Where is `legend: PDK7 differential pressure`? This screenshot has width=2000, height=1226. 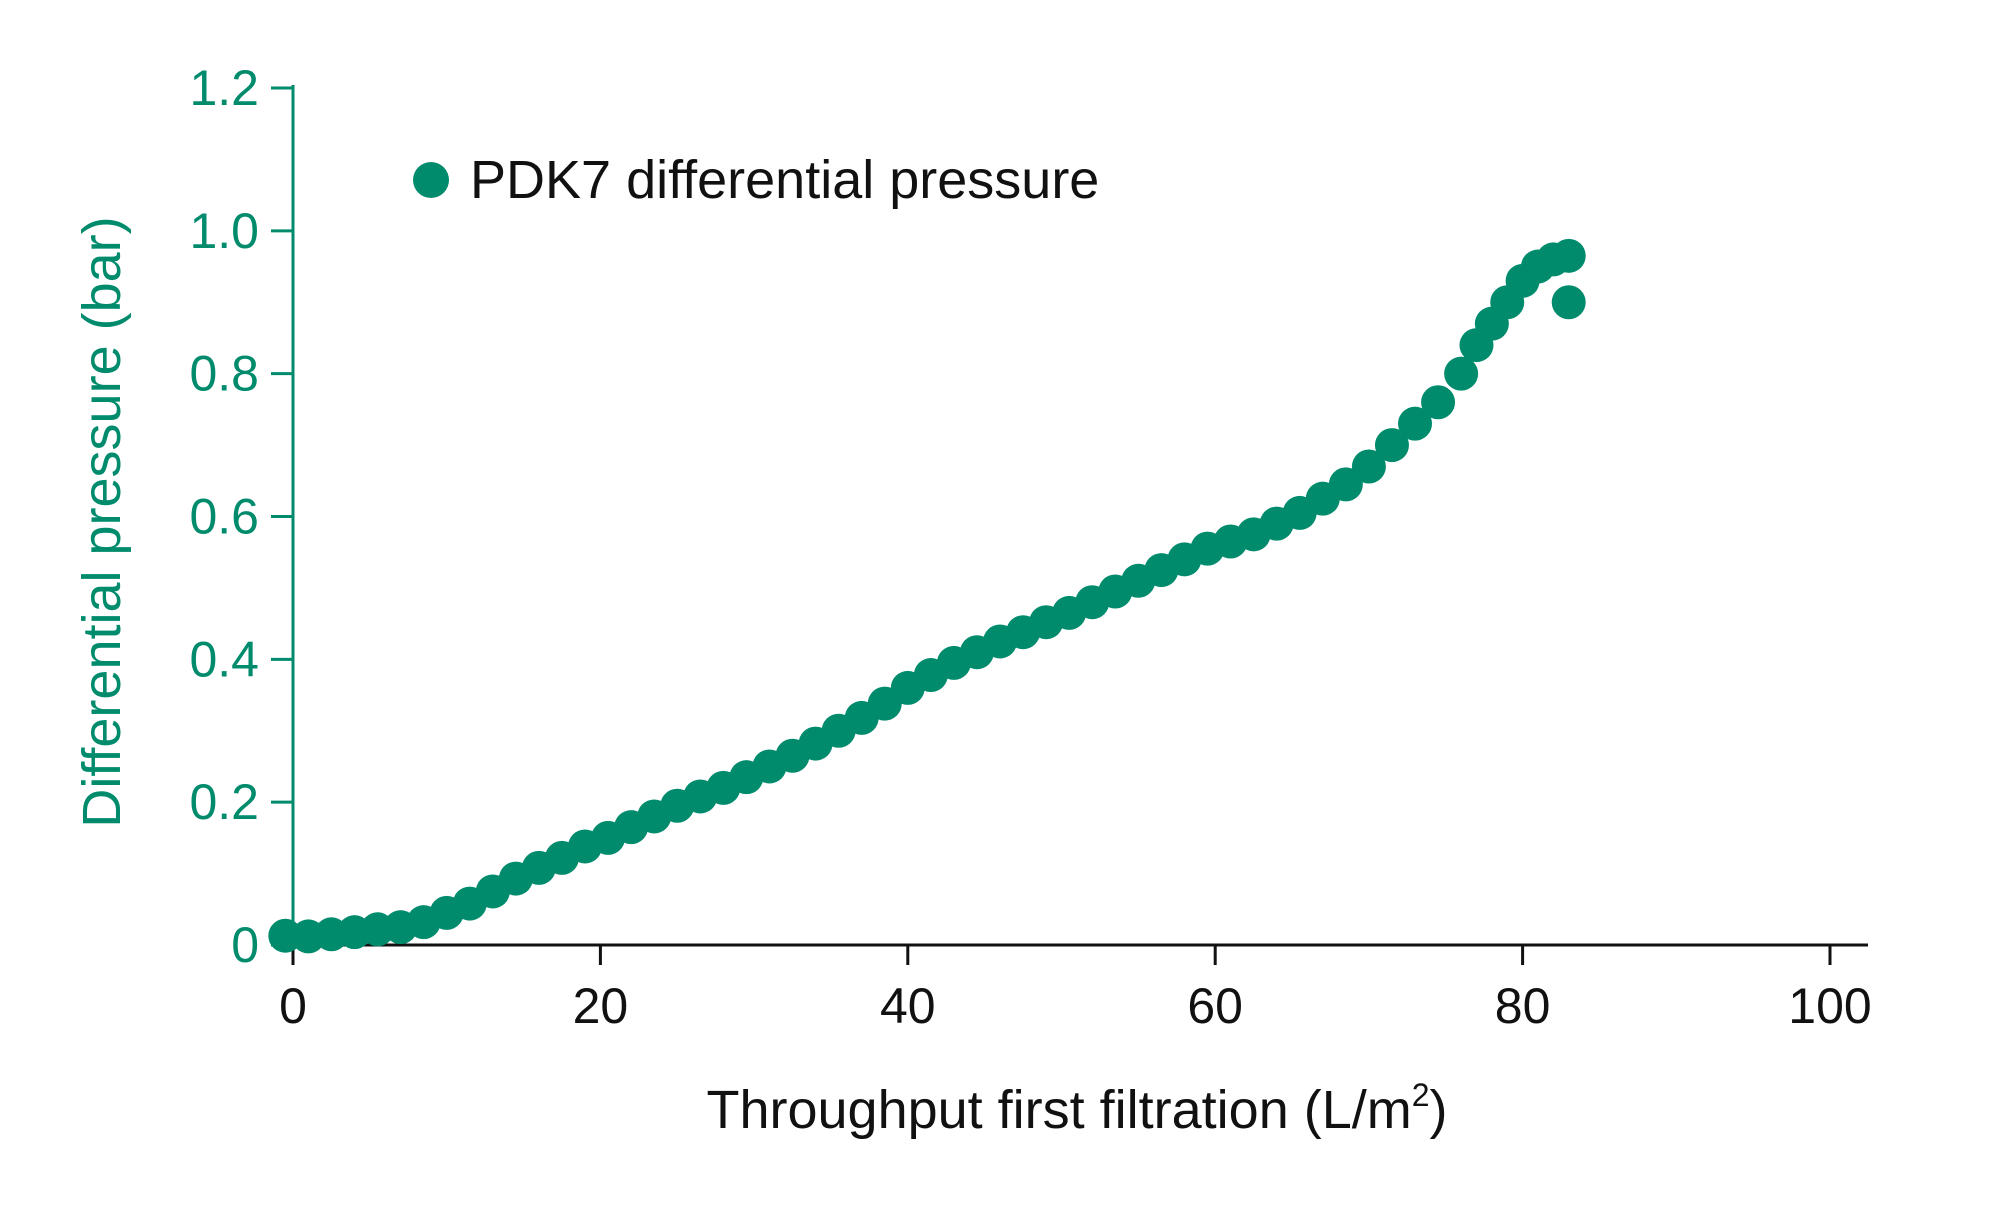 legend: PDK7 differential pressure is located at coordinates (756, 180).